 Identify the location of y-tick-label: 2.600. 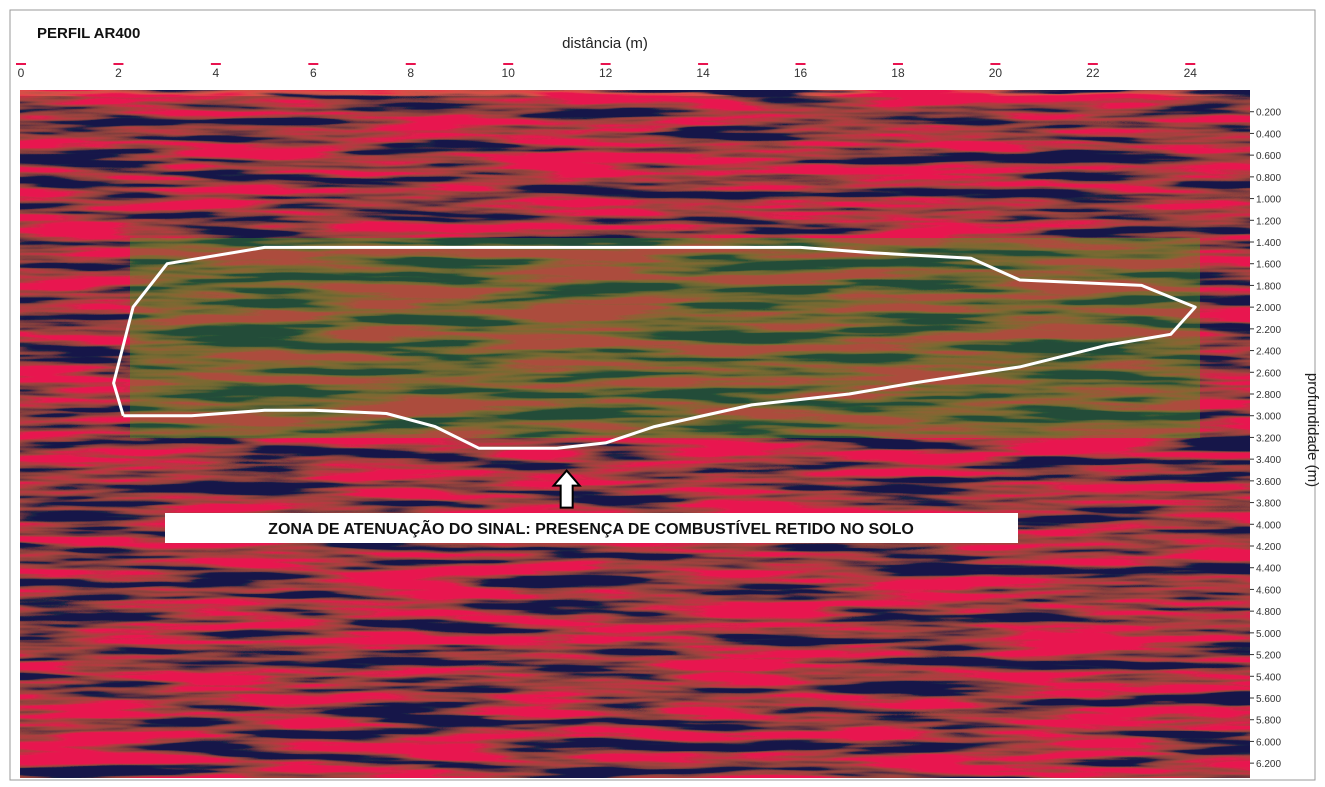
(1268, 373).